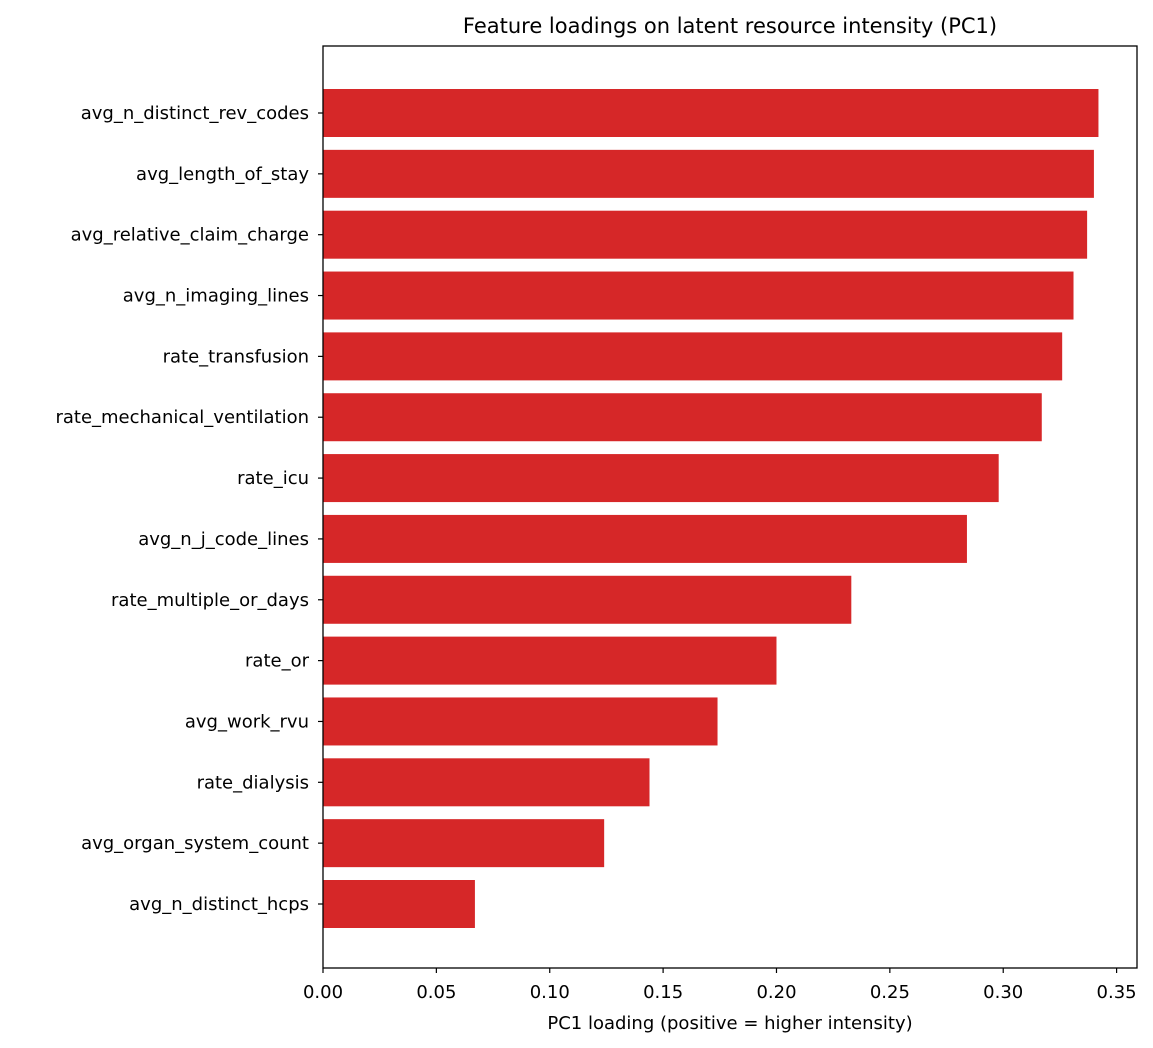  Describe the element at coordinates (663, 992) in the screenshot. I see `x-tick-label: 0.15` at that location.